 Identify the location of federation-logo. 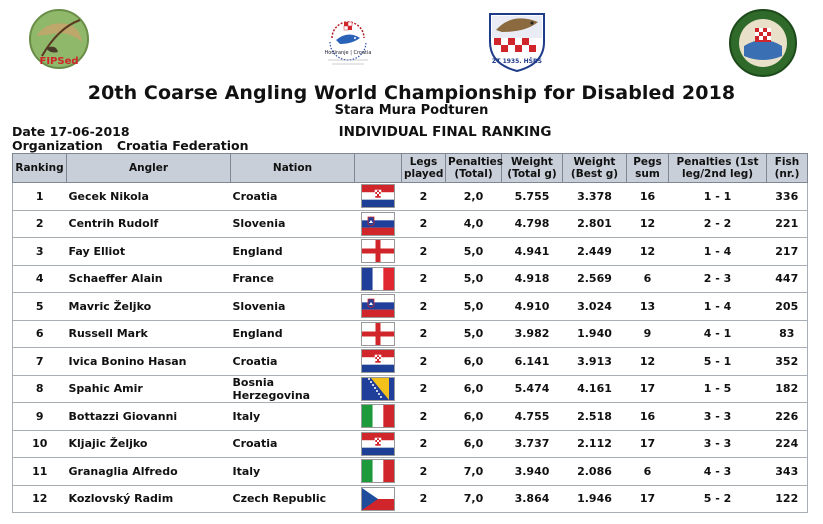
(763, 43).